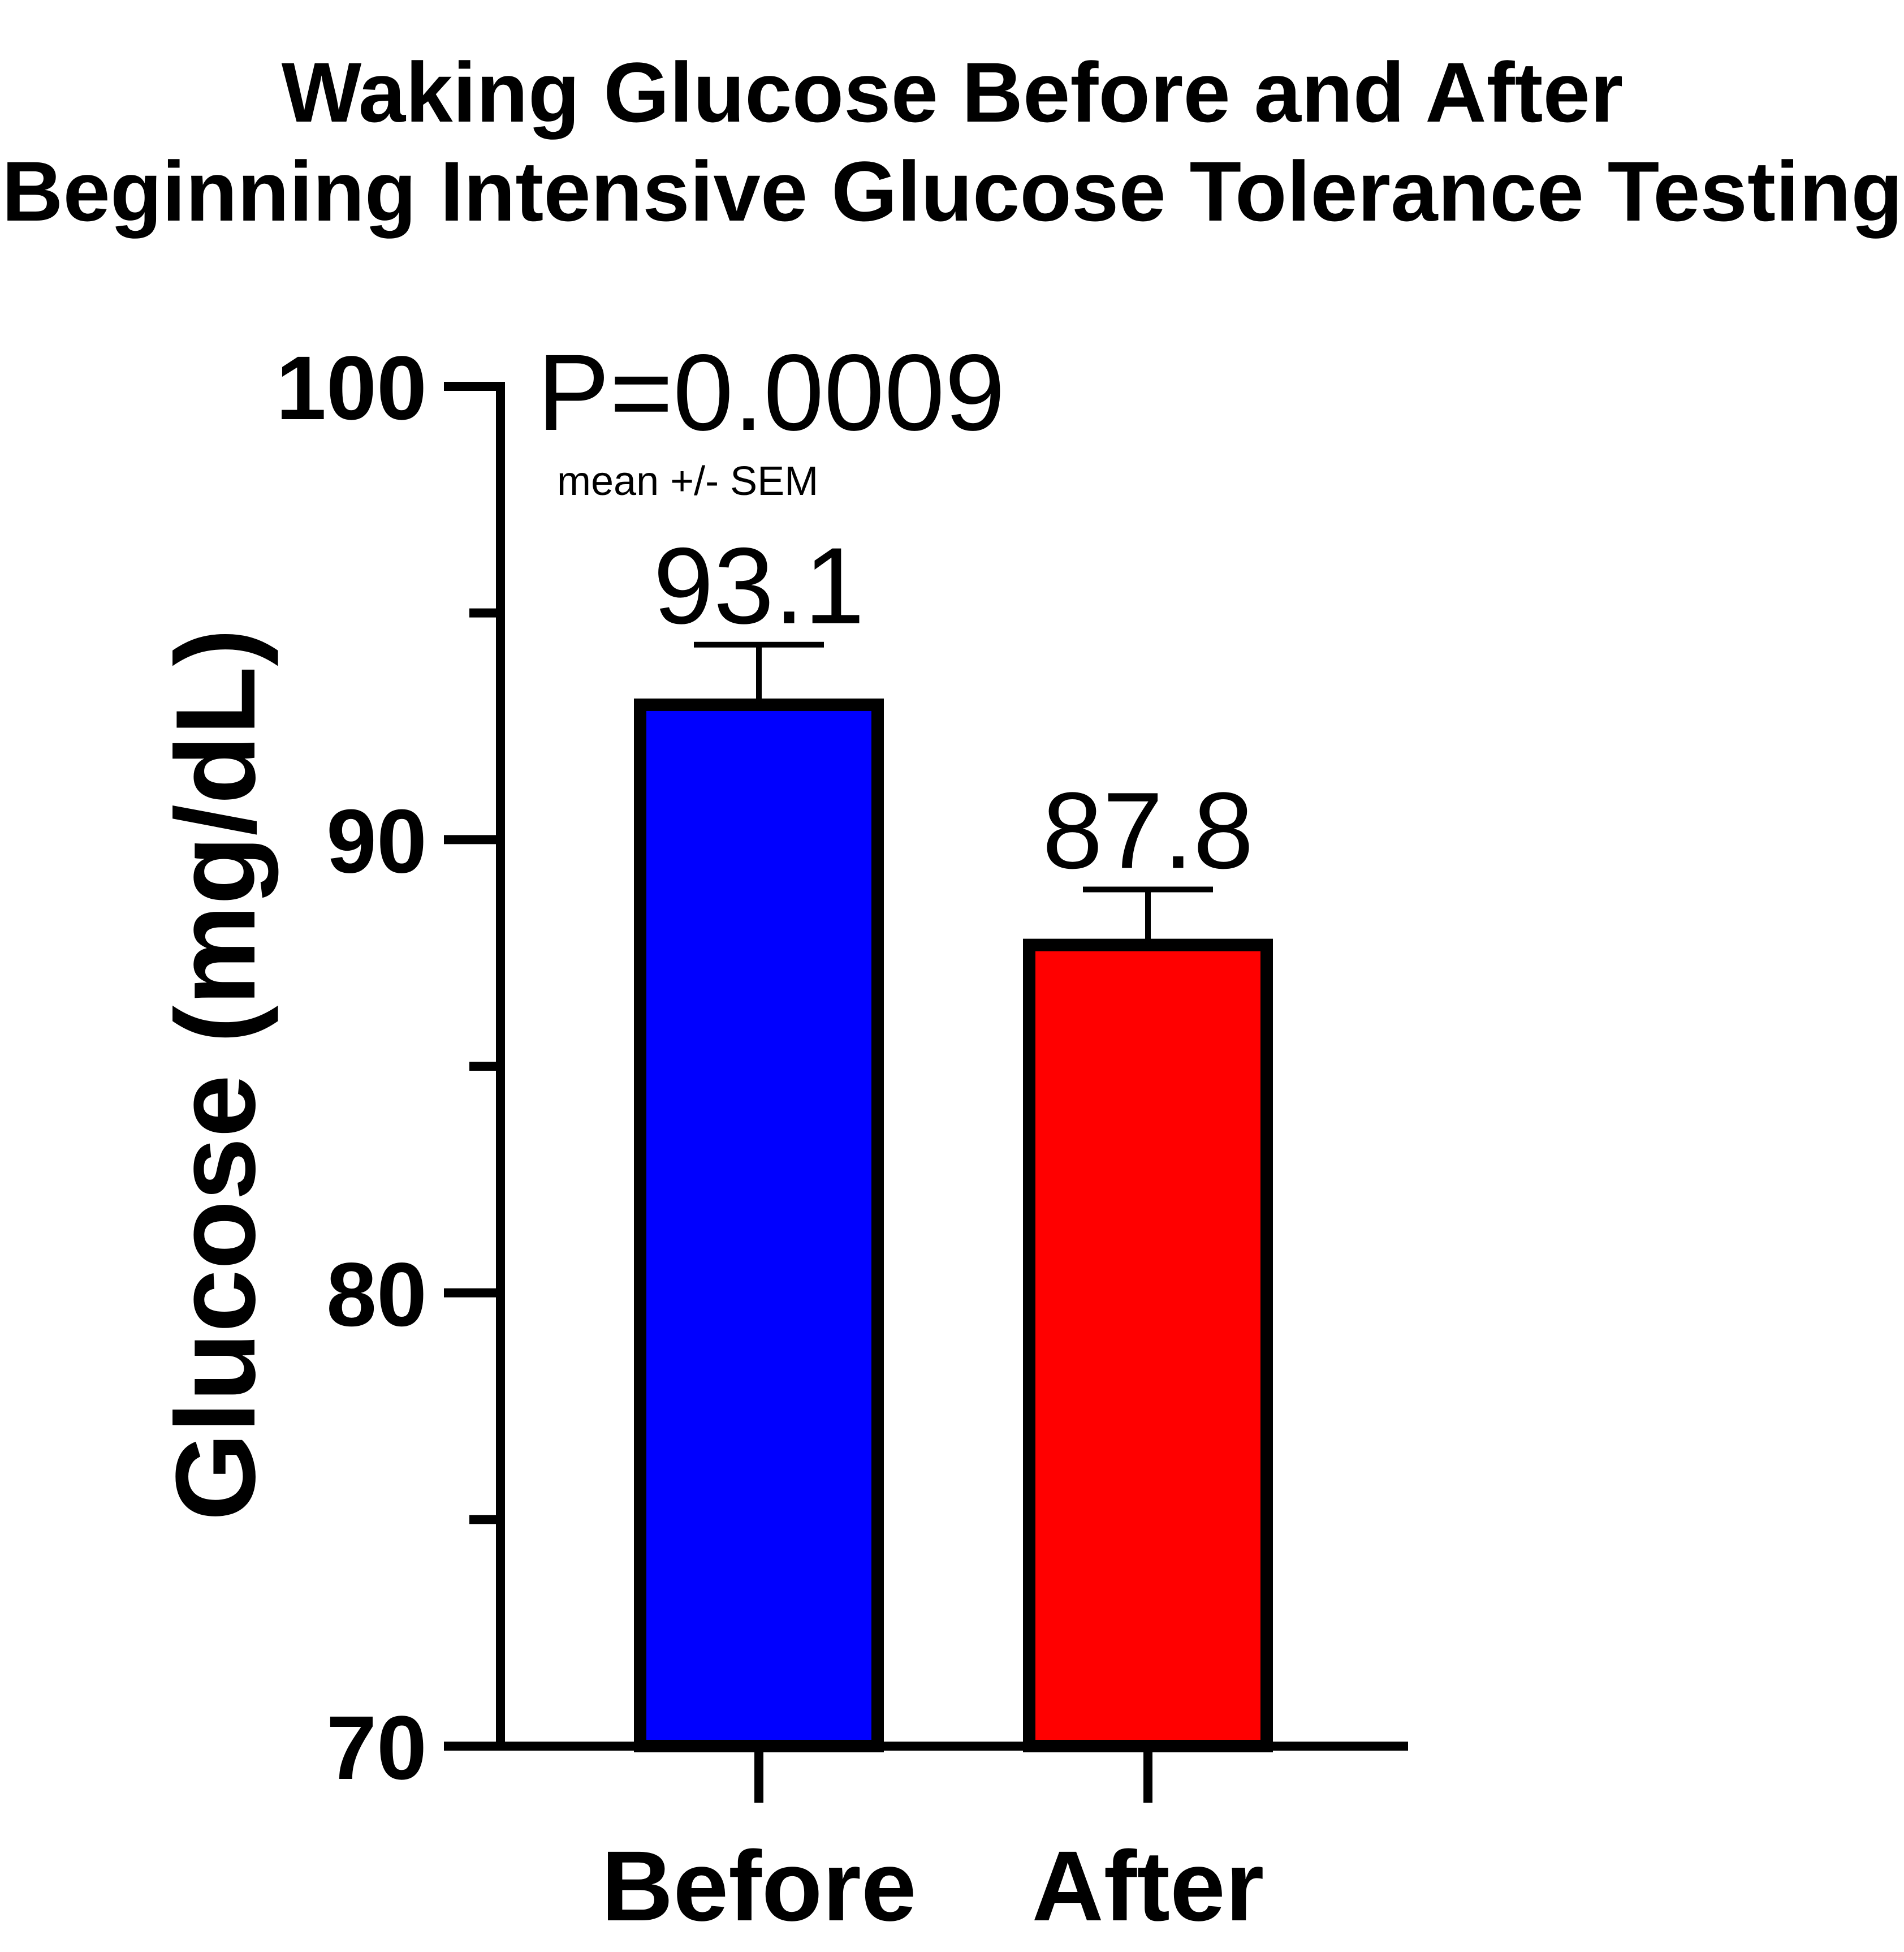 The width and height of the screenshot is (1904, 1952). What do you see at coordinates (758, 1886) in the screenshot?
I see `x-tick-label: Before` at bounding box center [758, 1886].